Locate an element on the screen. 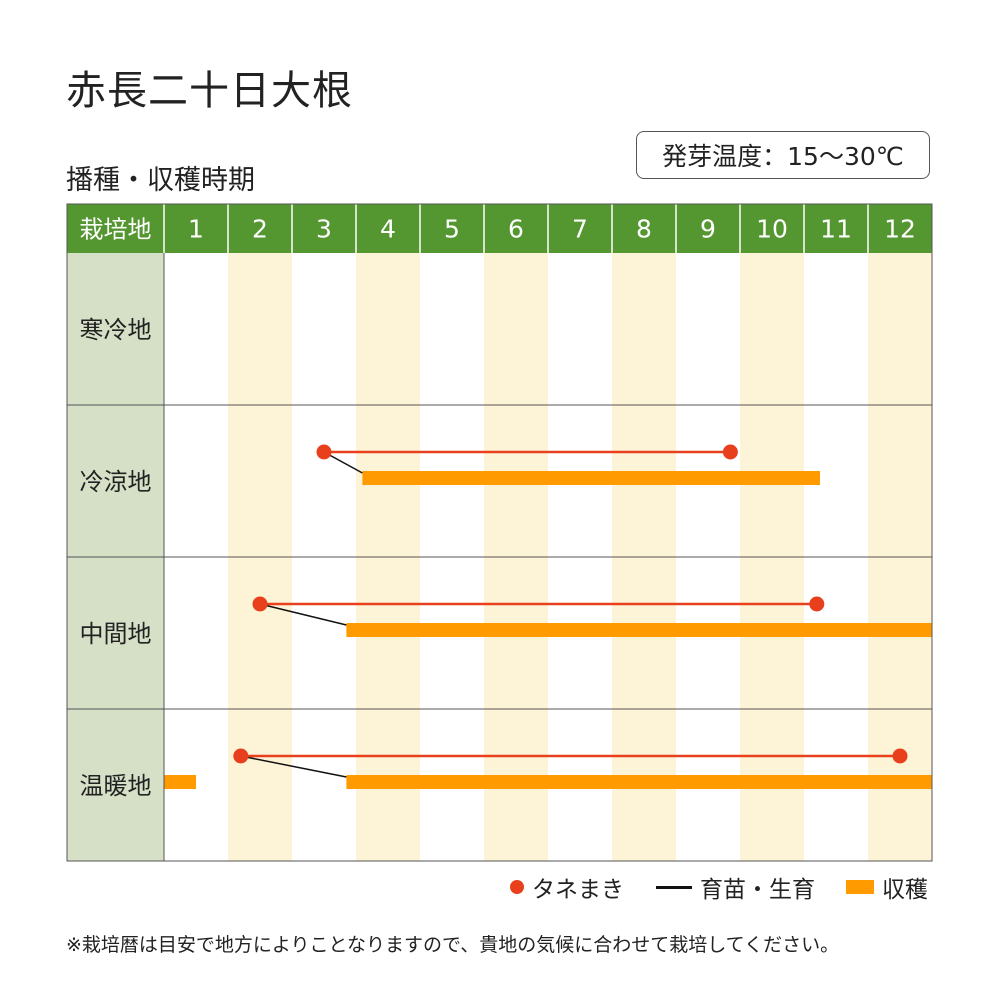 This screenshot has width=1000, height=1000. month-label: 2 is located at coordinates (260, 229).